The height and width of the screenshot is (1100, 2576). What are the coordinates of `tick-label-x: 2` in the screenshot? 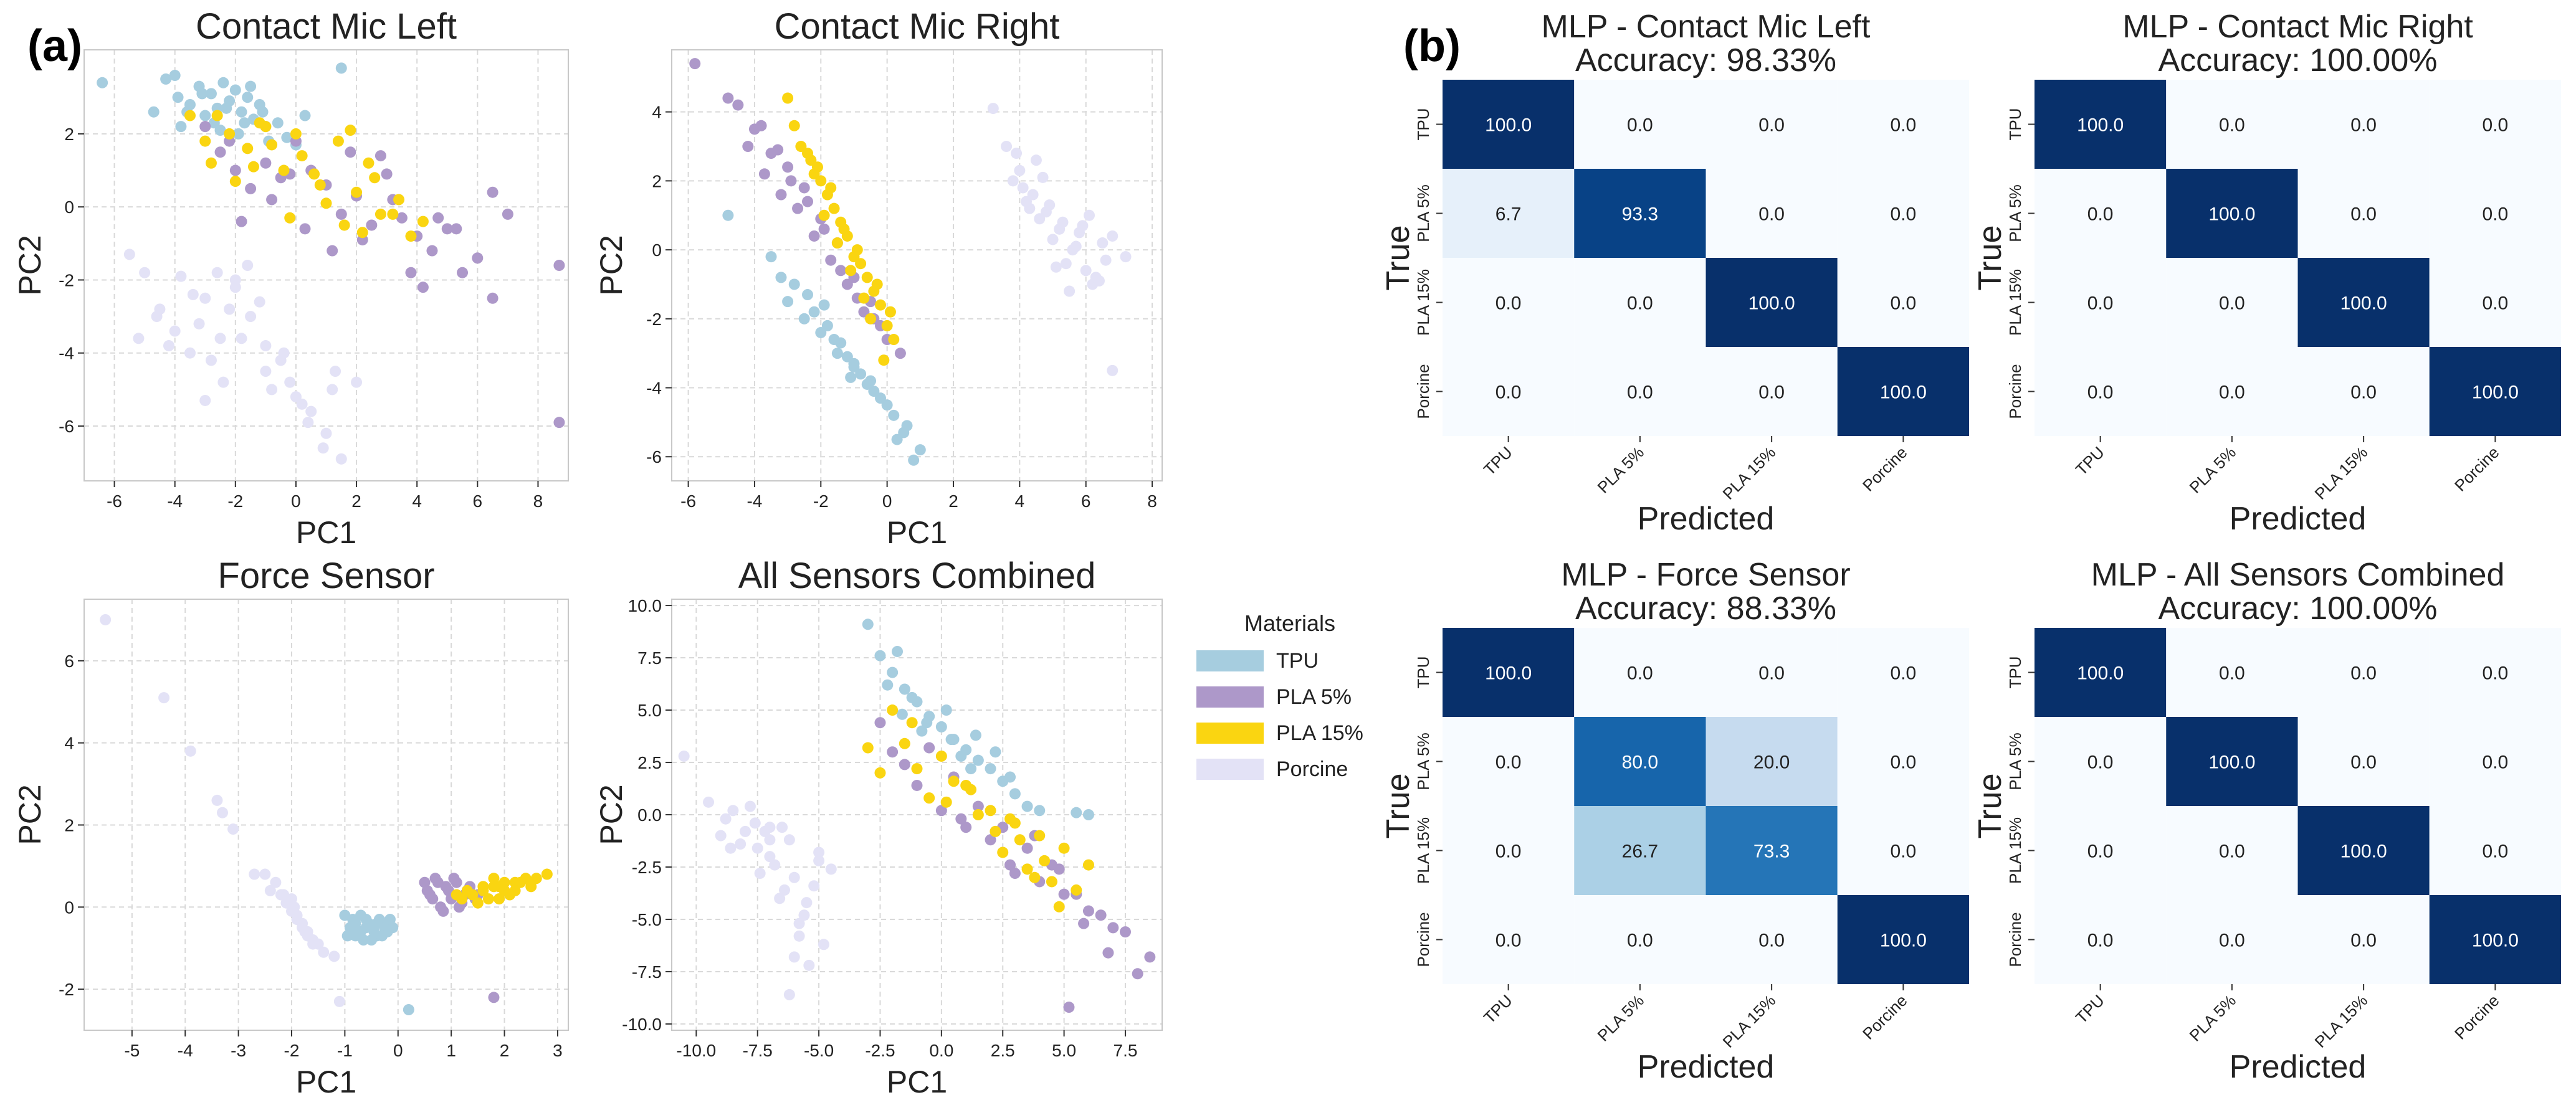 It's located at (953, 501).